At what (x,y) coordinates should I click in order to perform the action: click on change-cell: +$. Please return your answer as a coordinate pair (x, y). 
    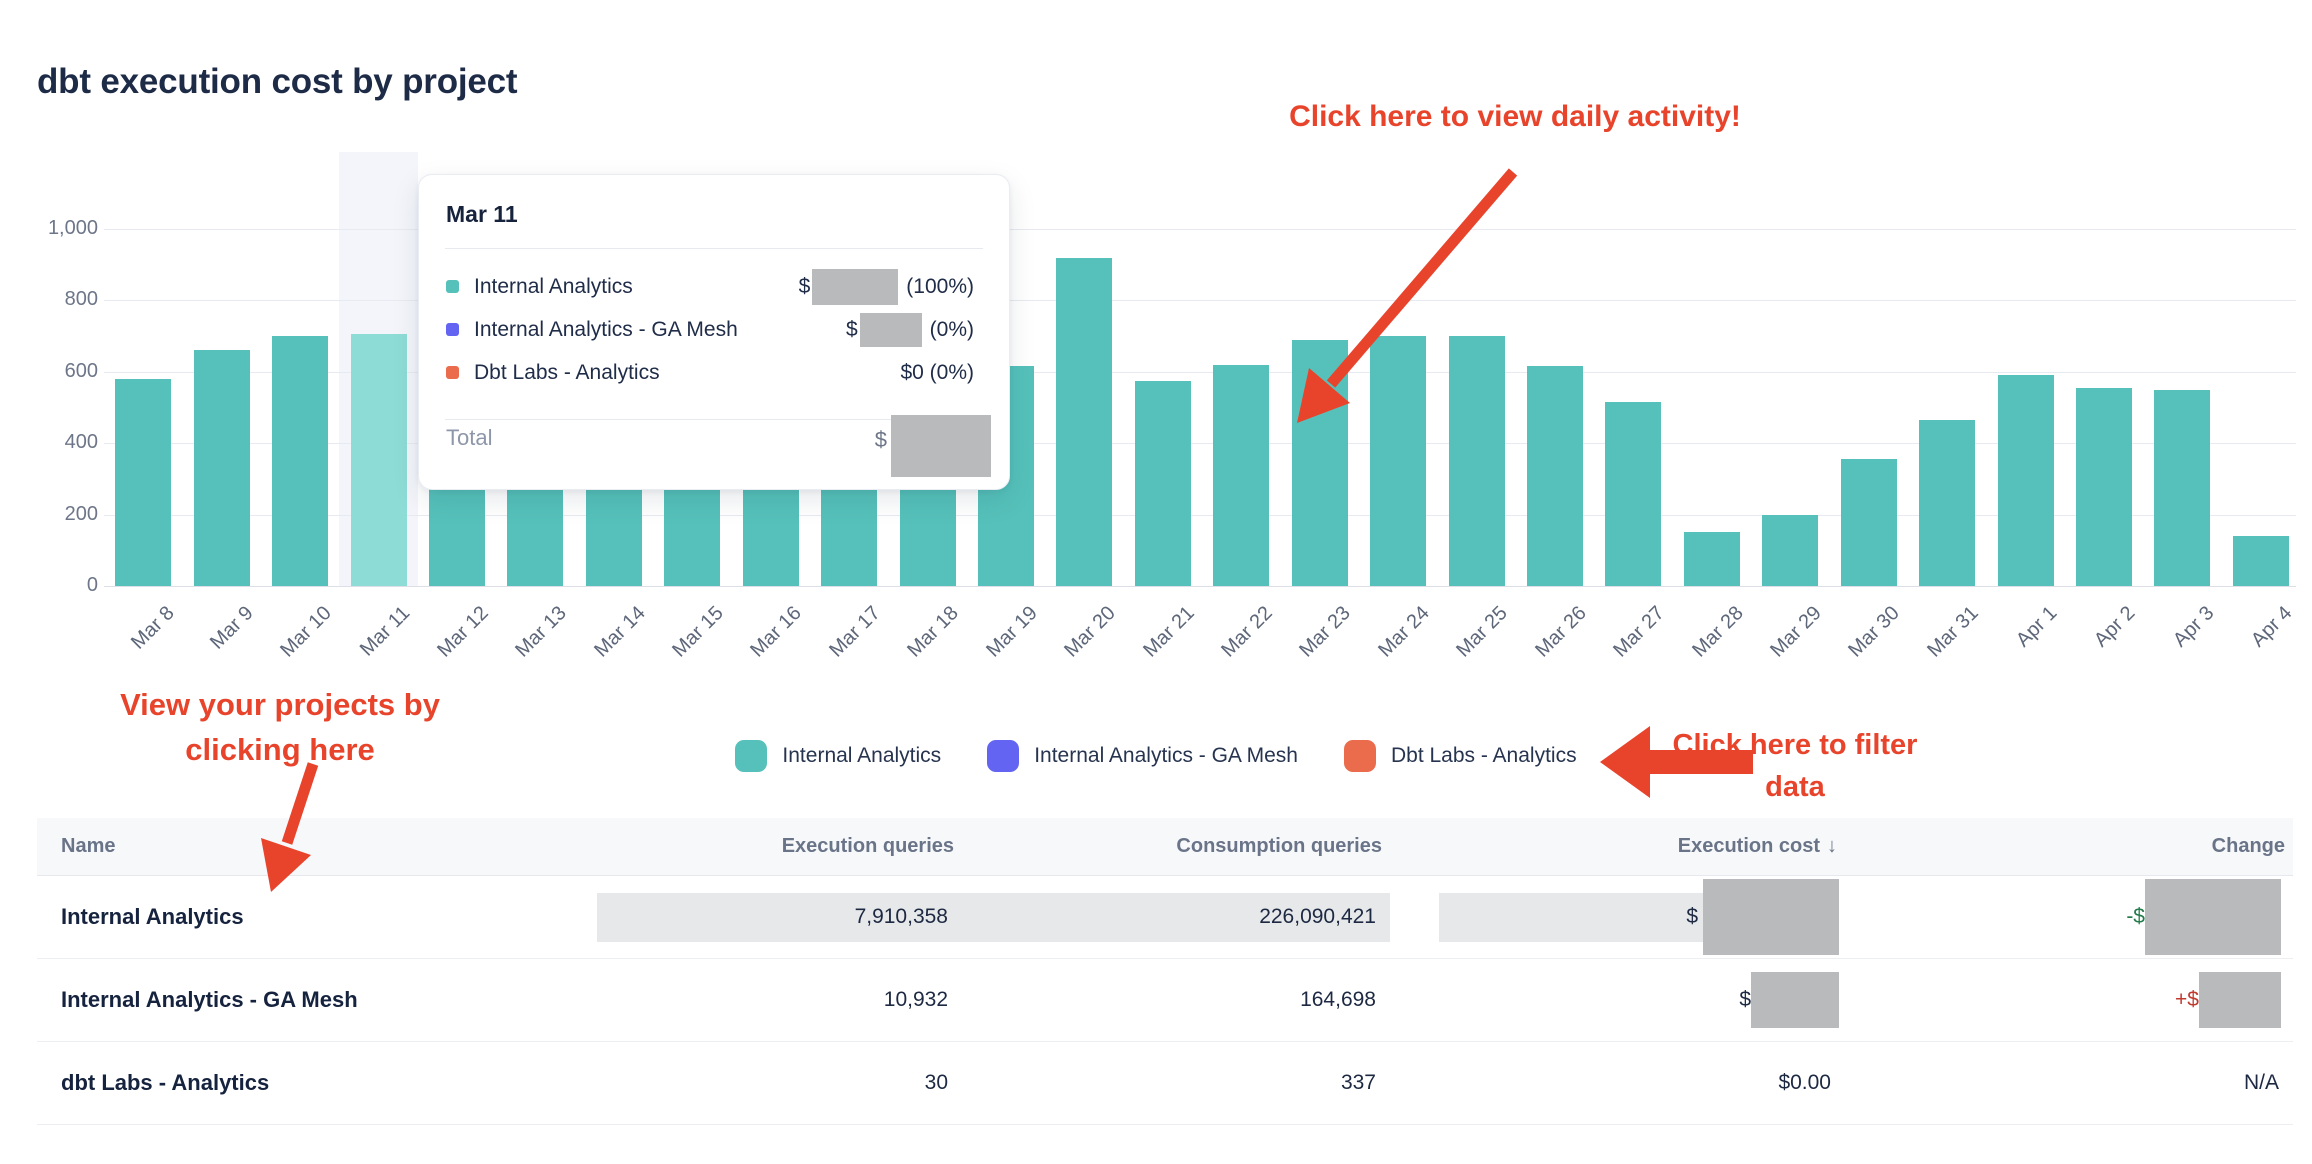
    Looking at the image, I should click on (2069, 1000).